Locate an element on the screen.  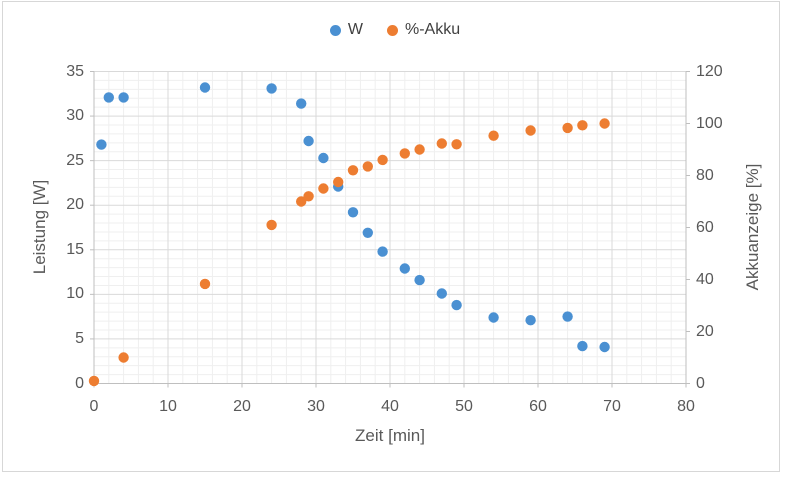
series-akku-marker-icon is located at coordinates (392, 30).